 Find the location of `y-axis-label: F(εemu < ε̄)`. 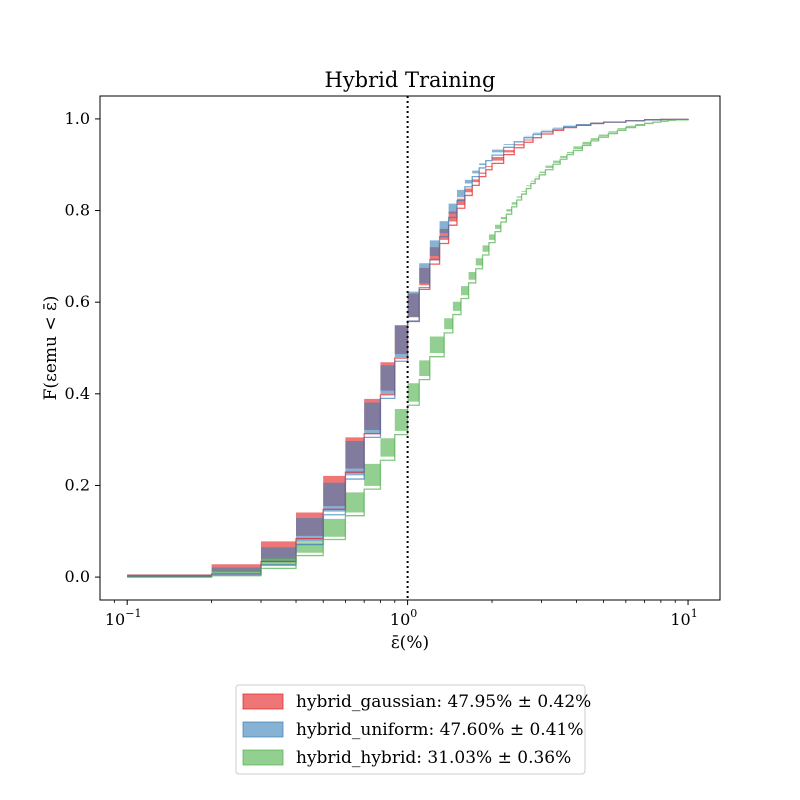

y-axis-label: F(εemu < ε̄) is located at coordinates (51, 348).